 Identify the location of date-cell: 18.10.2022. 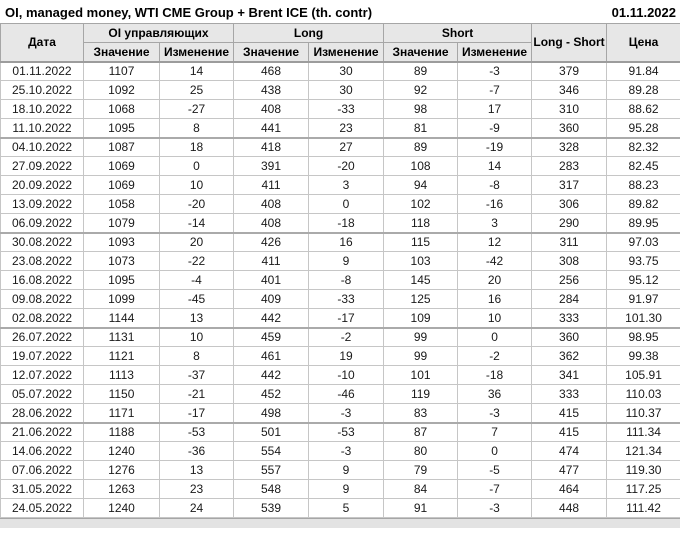
(42, 109).